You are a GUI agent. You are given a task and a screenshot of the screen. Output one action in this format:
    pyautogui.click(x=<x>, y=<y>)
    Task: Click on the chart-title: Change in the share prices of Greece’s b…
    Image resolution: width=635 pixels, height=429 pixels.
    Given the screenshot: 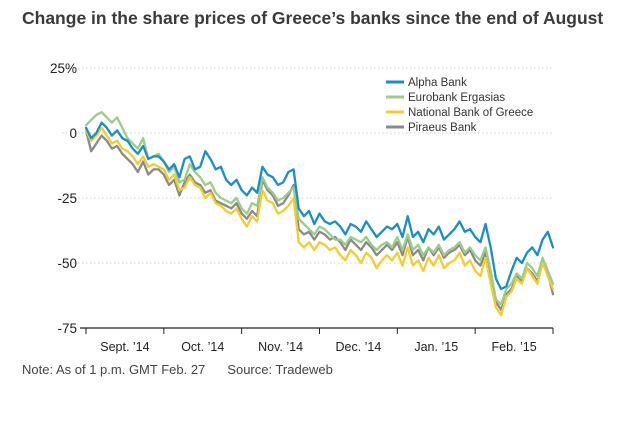 What is the action you would take?
    pyautogui.click(x=313, y=18)
    